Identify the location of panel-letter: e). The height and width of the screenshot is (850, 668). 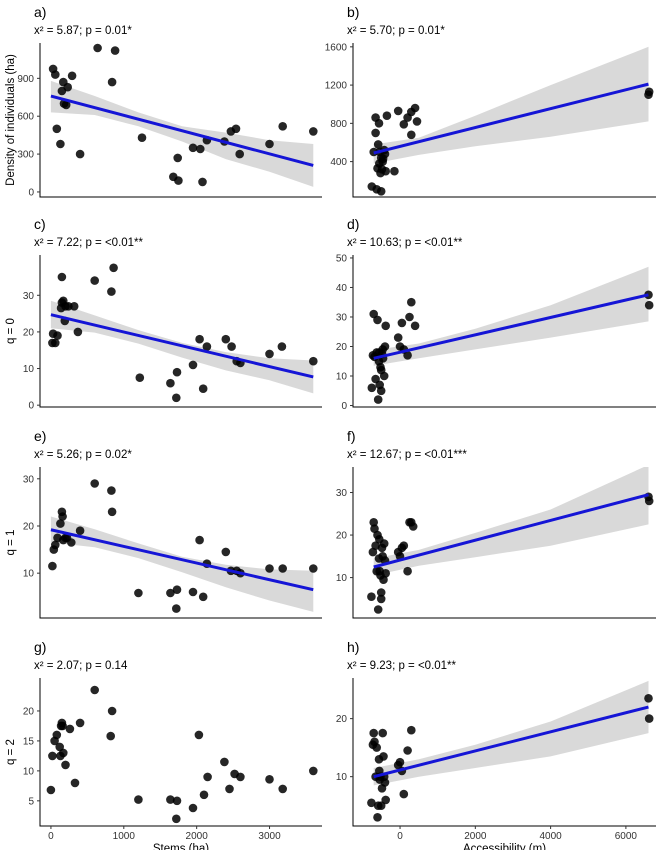
(40, 436).